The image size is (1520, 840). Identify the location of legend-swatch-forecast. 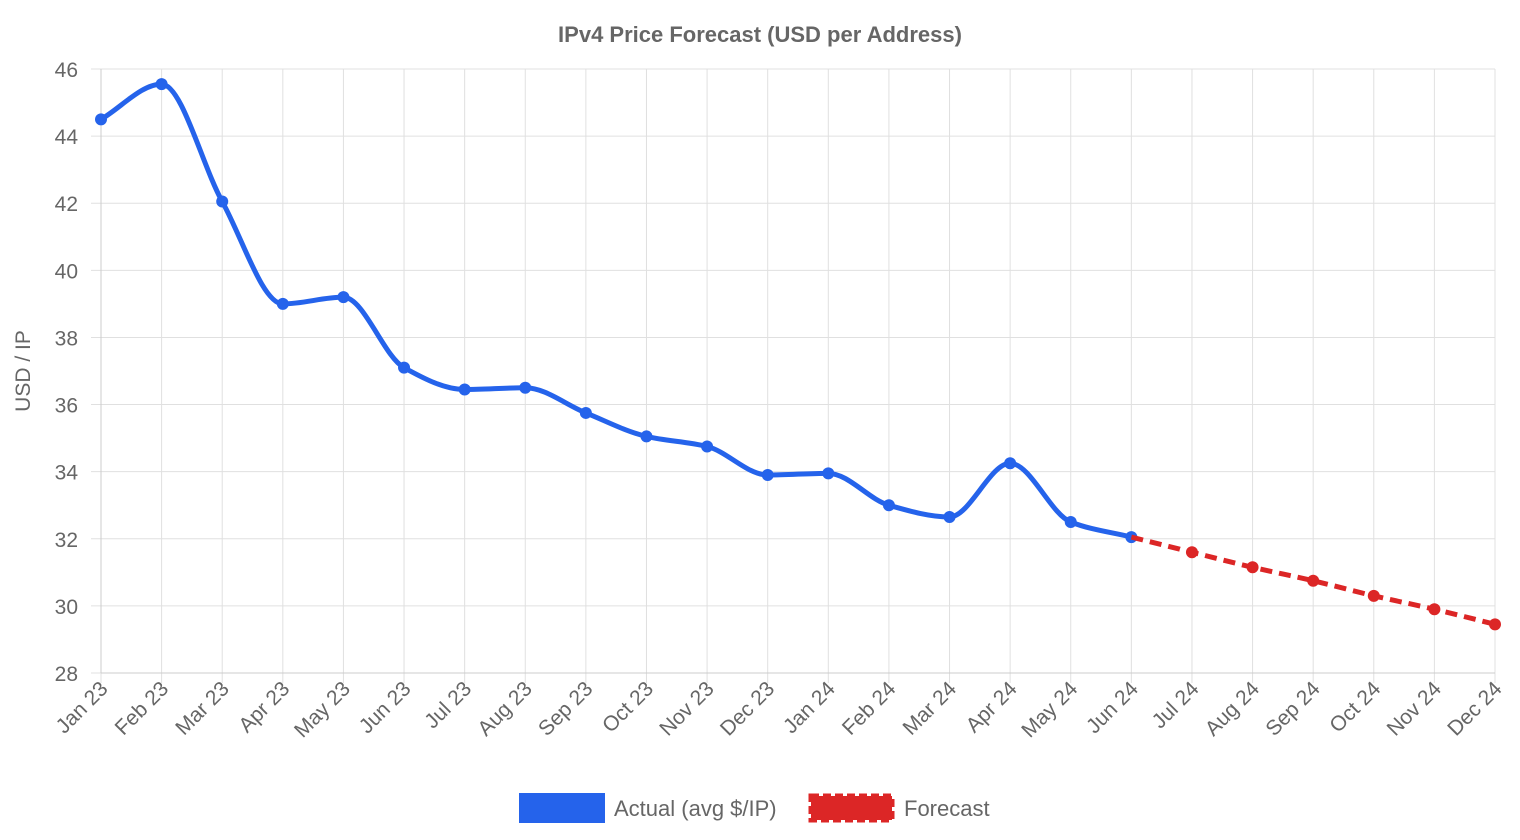
(851, 808).